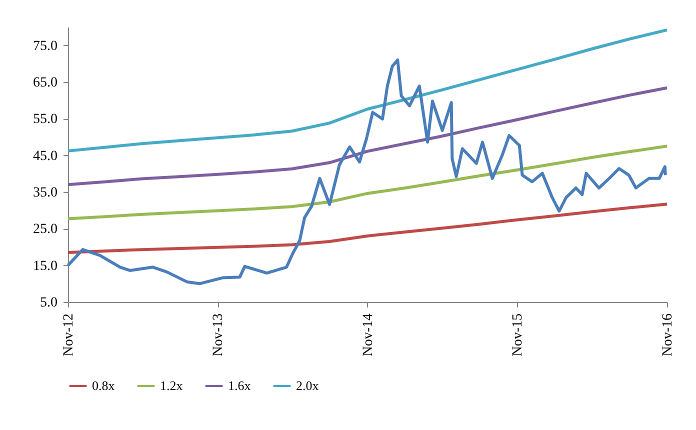  I want to click on y-tick-label: 35.0, so click(45, 193).